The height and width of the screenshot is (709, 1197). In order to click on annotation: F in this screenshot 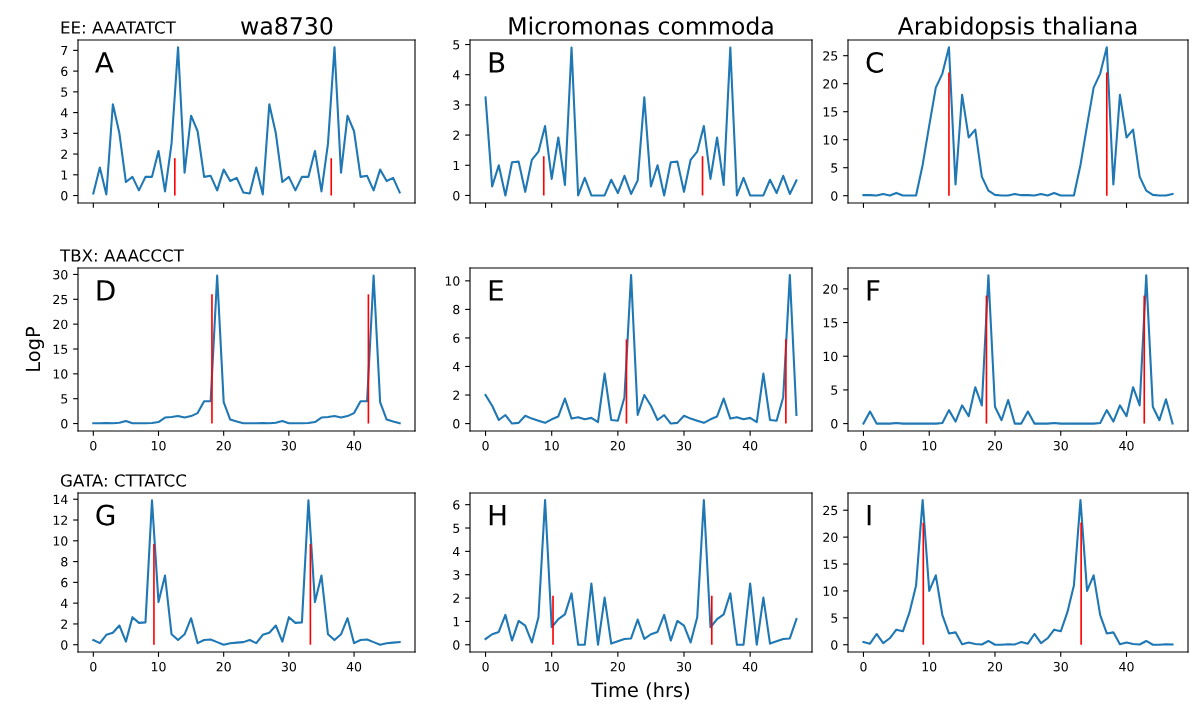, I will do `click(873, 290)`.